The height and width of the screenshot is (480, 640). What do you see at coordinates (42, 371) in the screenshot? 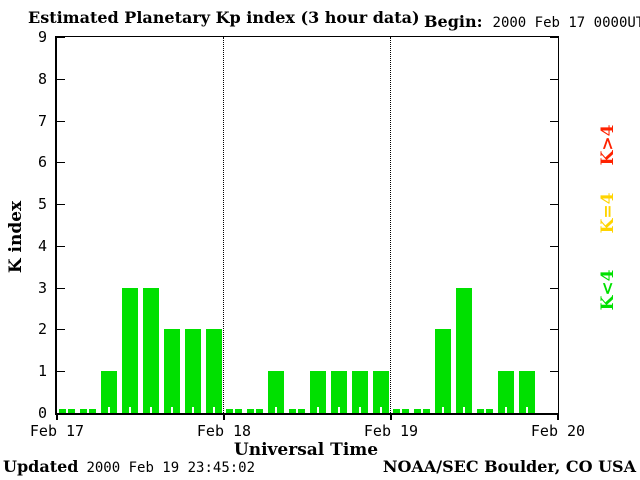
I see `y-tick-label: 1` at bounding box center [42, 371].